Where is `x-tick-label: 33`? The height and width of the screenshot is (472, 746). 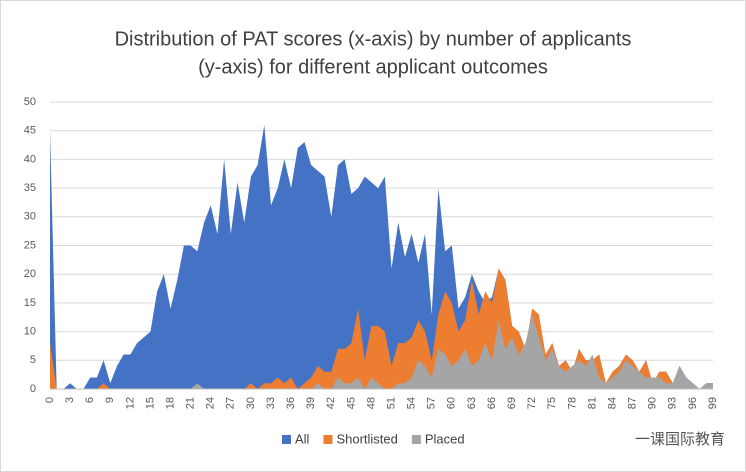
x-tick-label: 33 is located at coordinates (271, 403).